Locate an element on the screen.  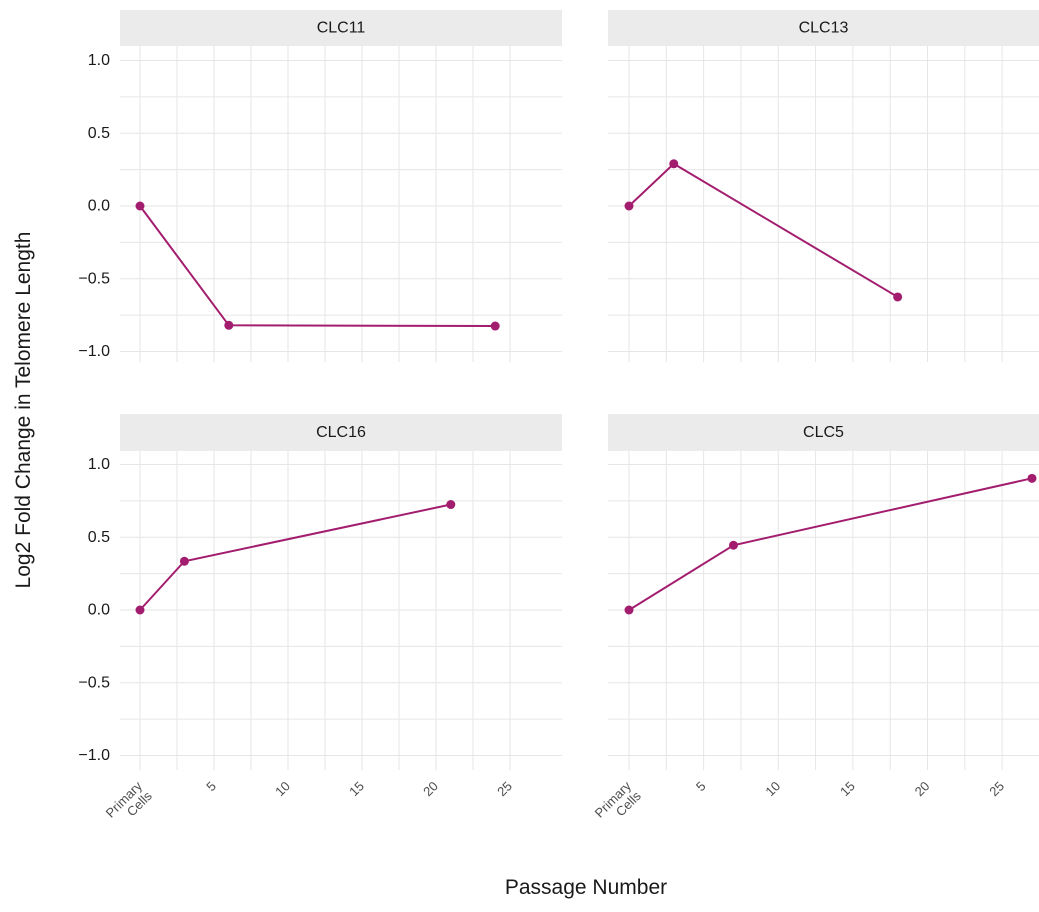
panel-title: CLC11 is located at coordinates (341, 28).